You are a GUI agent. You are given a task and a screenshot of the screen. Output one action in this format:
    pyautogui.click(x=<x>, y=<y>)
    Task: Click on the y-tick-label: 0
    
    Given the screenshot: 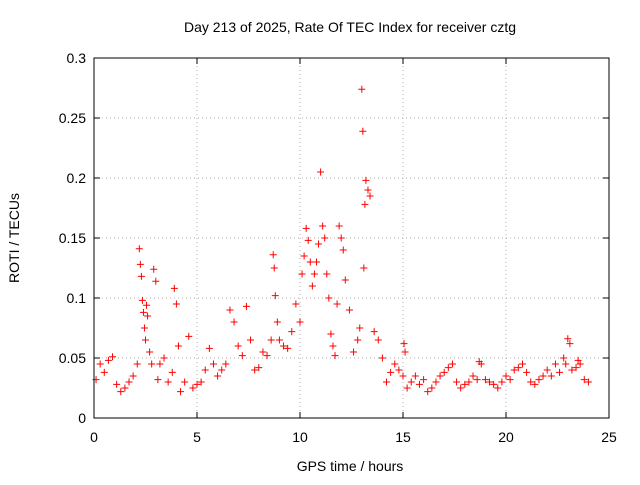 What is the action you would take?
    pyautogui.click(x=82, y=418)
    